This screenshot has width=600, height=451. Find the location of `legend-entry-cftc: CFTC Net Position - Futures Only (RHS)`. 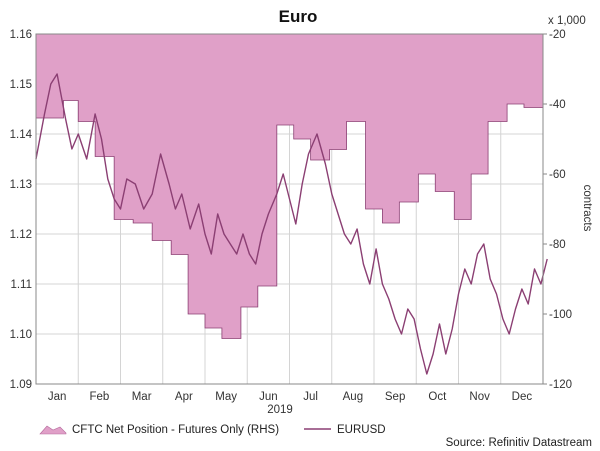

legend-entry-cftc: CFTC Net Position - Futures Only (RHS) is located at coordinates (175, 430).